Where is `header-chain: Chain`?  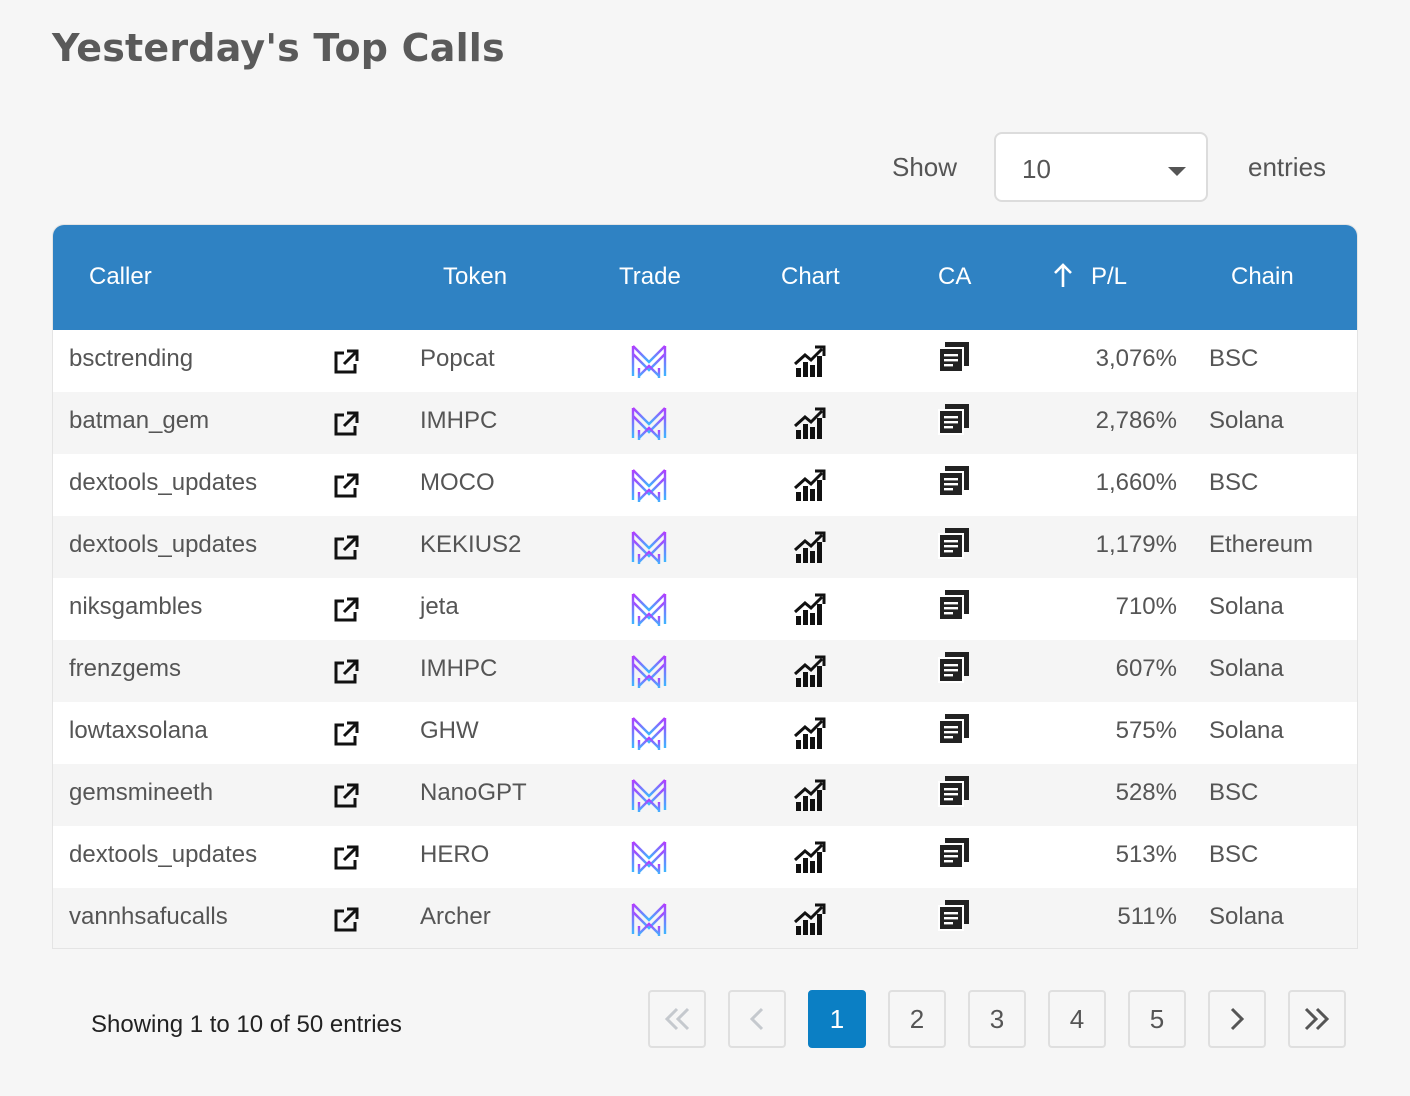
header-chain: Chain is located at coordinates (1262, 276).